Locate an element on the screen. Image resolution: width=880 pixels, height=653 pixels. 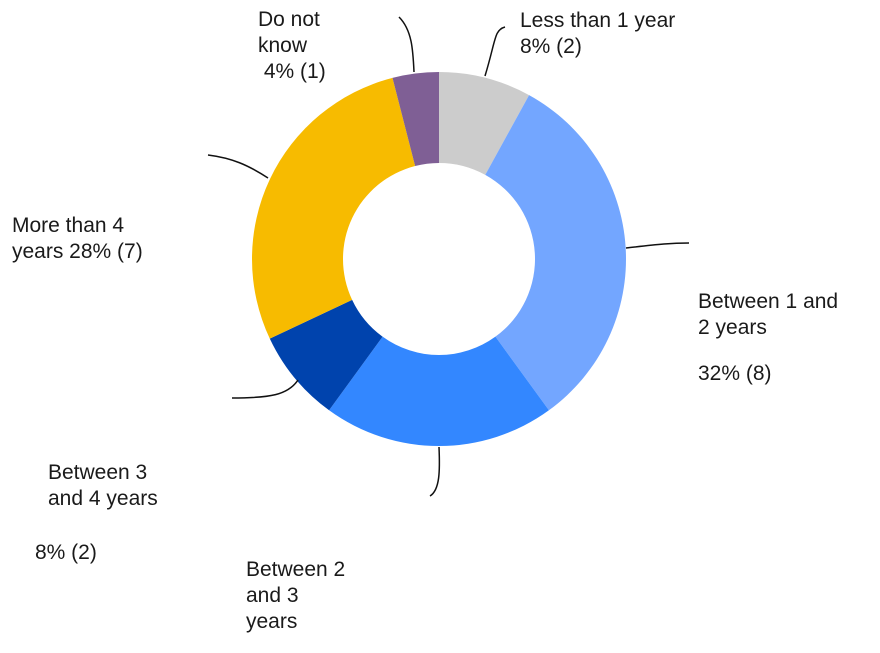
label-less-than-1-year: Less than 1 year 8% (2) is located at coordinates (598, 33).